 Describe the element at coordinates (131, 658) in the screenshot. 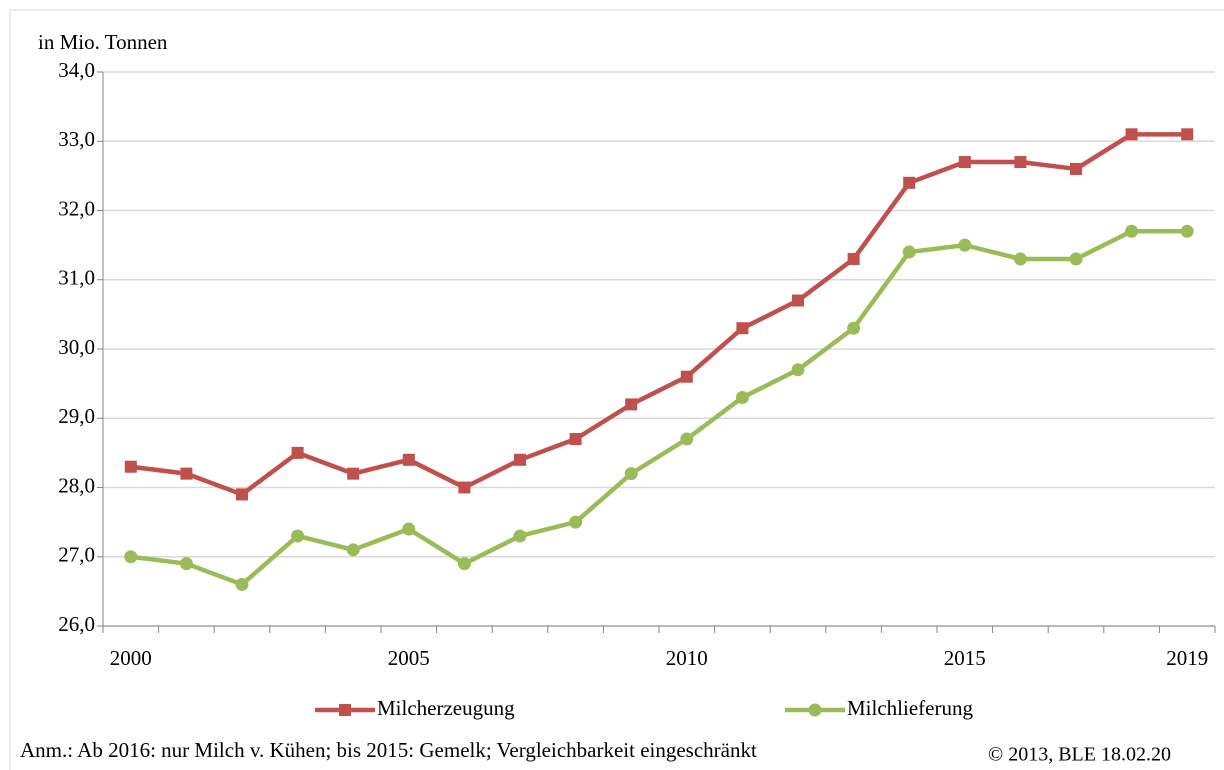

I see `x-tick-label: 2000` at that location.